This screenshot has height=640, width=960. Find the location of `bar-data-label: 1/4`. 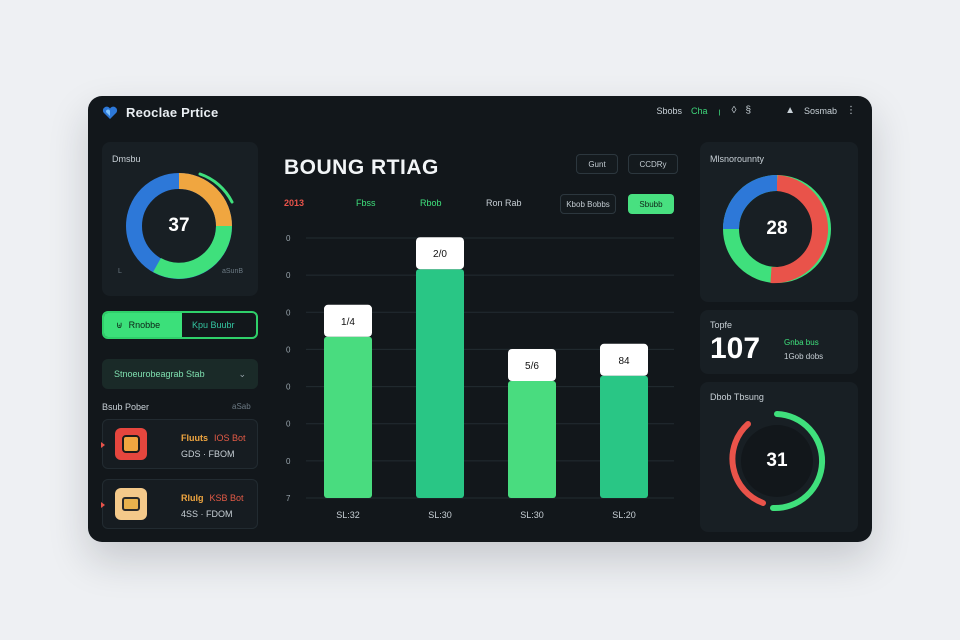

bar-data-label: 1/4 is located at coordinates (348, 322).